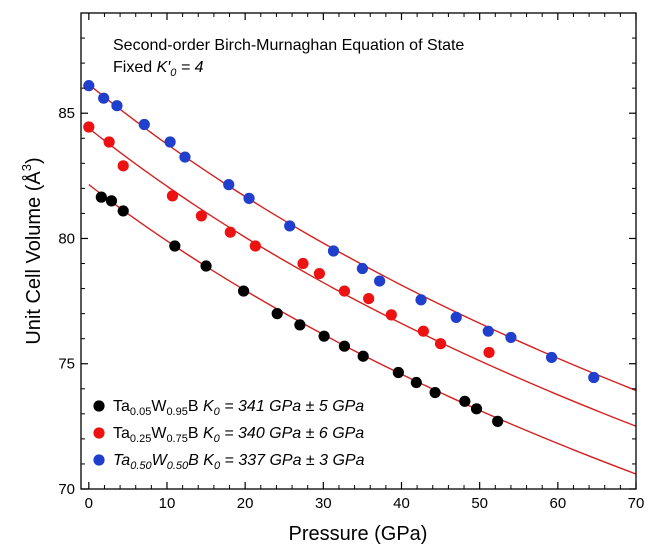 This screenshot has height=548, width=648. Describe the element at coordinates (66, 238) in the screenshot. I see `y-tick-label: 80` at that location.